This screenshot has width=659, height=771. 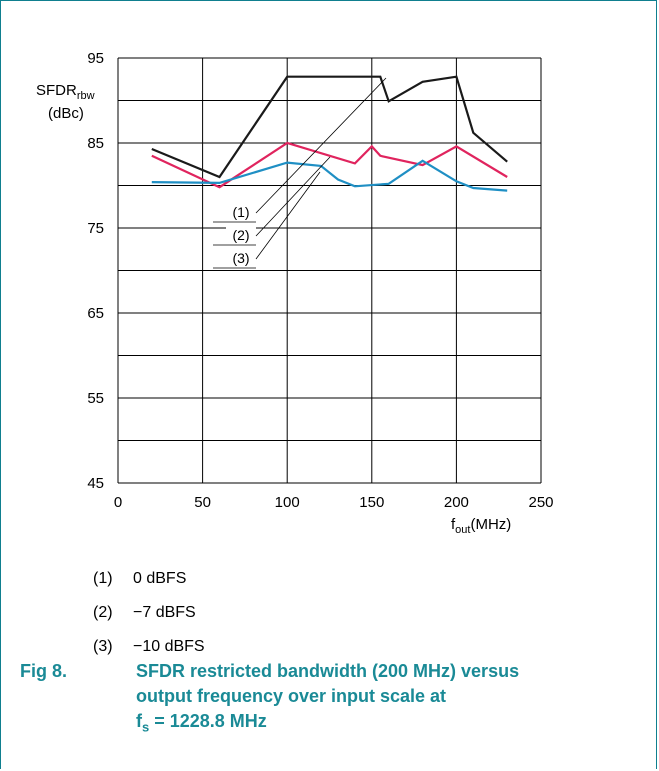 What do you see at coordinates (540, 502) in the screenshot?
I see `x-tick-label: 250` at bounding box center [540, 502].